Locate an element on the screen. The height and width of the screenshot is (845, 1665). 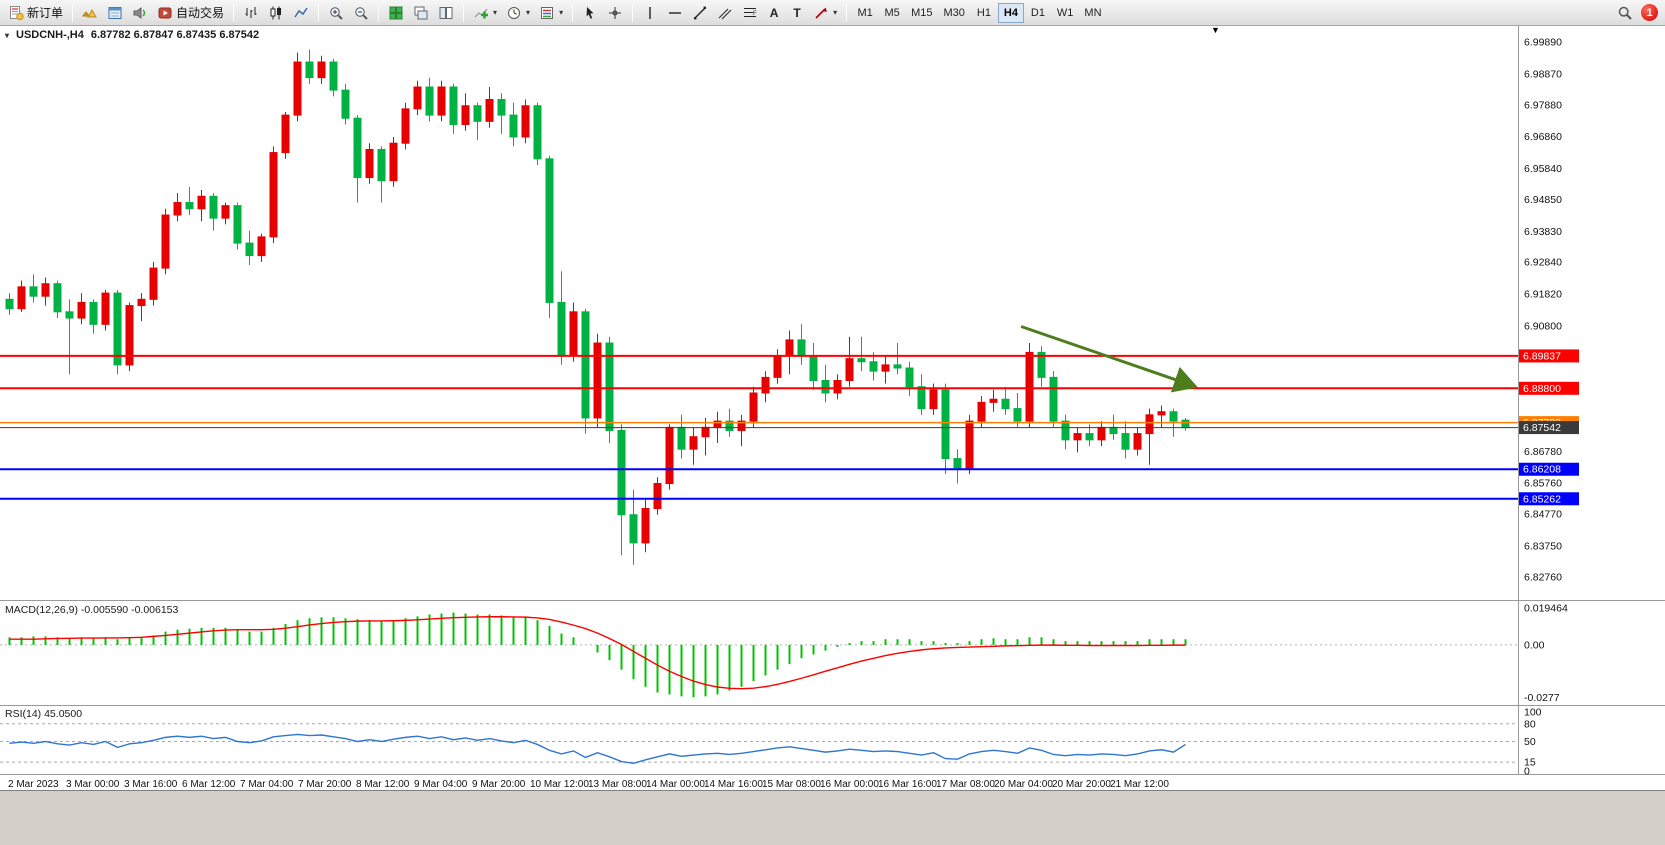
macd-indicator-label: MACD(12,26,9) -0.005590 -0.006153 is located at coordinates (92, 610).